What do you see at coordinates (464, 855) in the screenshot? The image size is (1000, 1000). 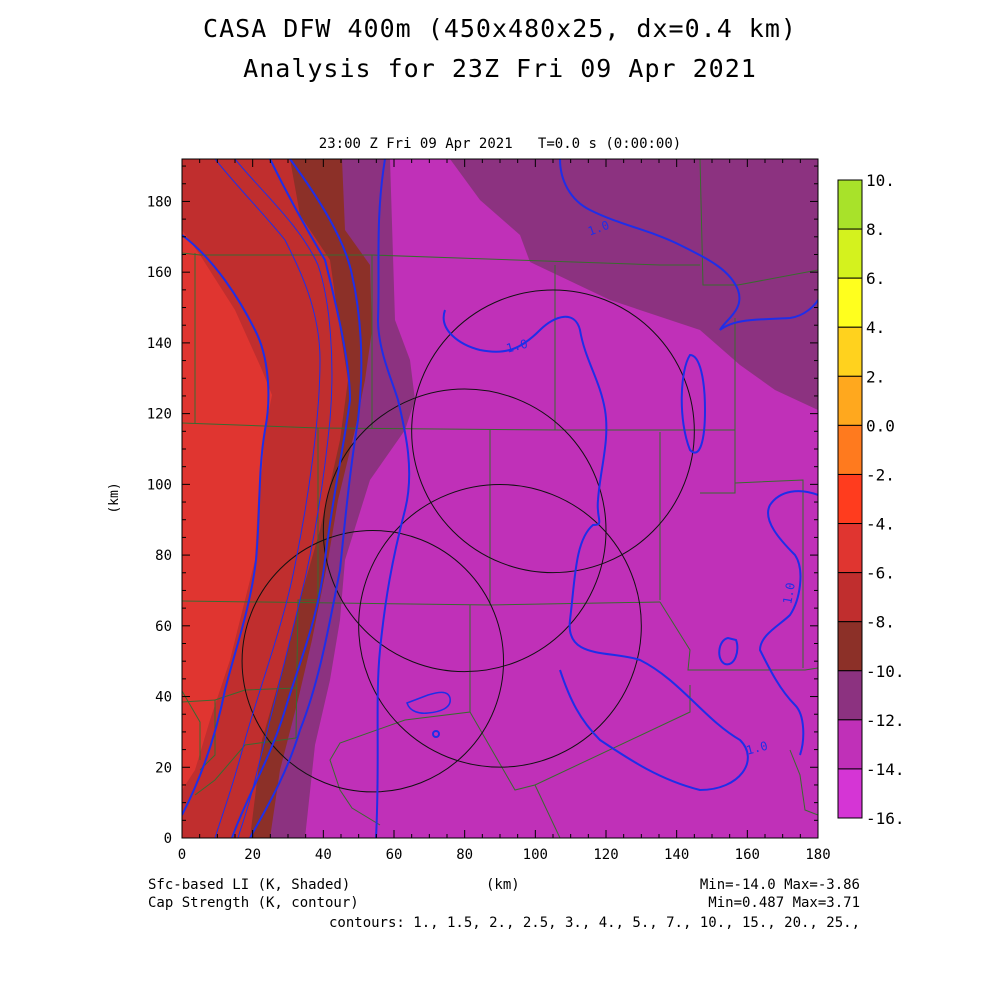 I see `x-tick-label: 80` at bounding box center [464, 855].